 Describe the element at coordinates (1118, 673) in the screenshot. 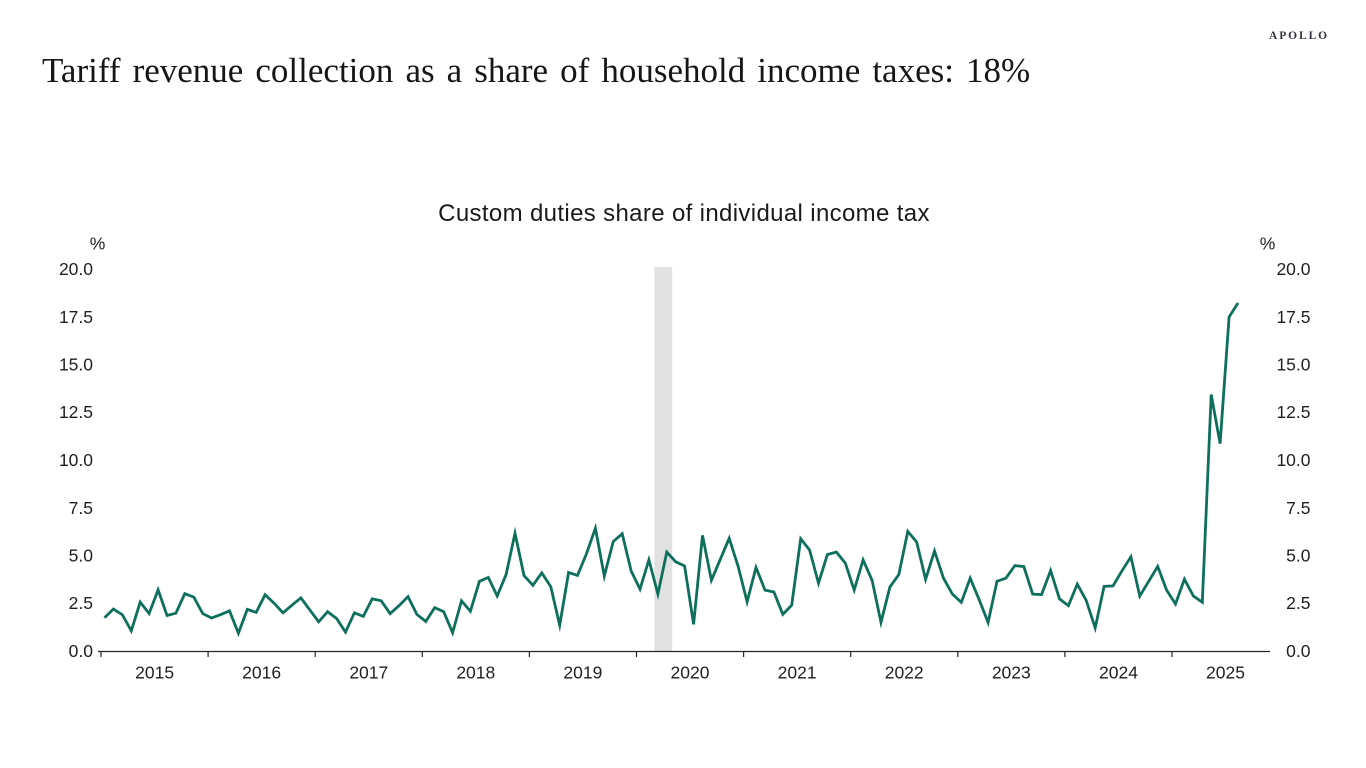

I see `svg-text: 2024` at that location.